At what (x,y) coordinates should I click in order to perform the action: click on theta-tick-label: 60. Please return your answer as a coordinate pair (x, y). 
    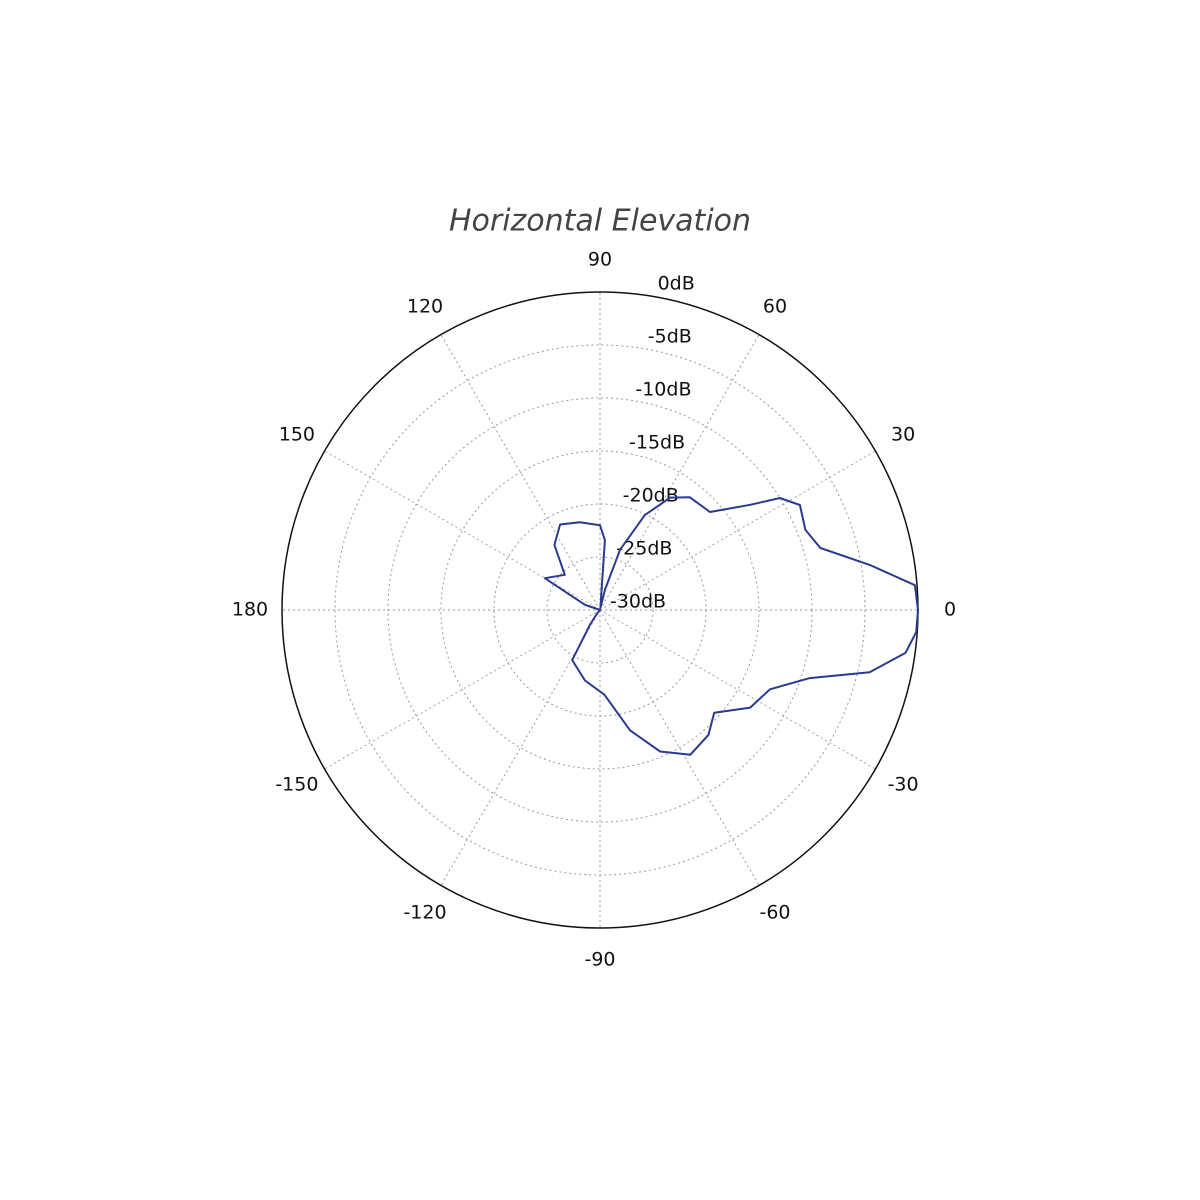
    Looking at the image, I should click on (775, 306).